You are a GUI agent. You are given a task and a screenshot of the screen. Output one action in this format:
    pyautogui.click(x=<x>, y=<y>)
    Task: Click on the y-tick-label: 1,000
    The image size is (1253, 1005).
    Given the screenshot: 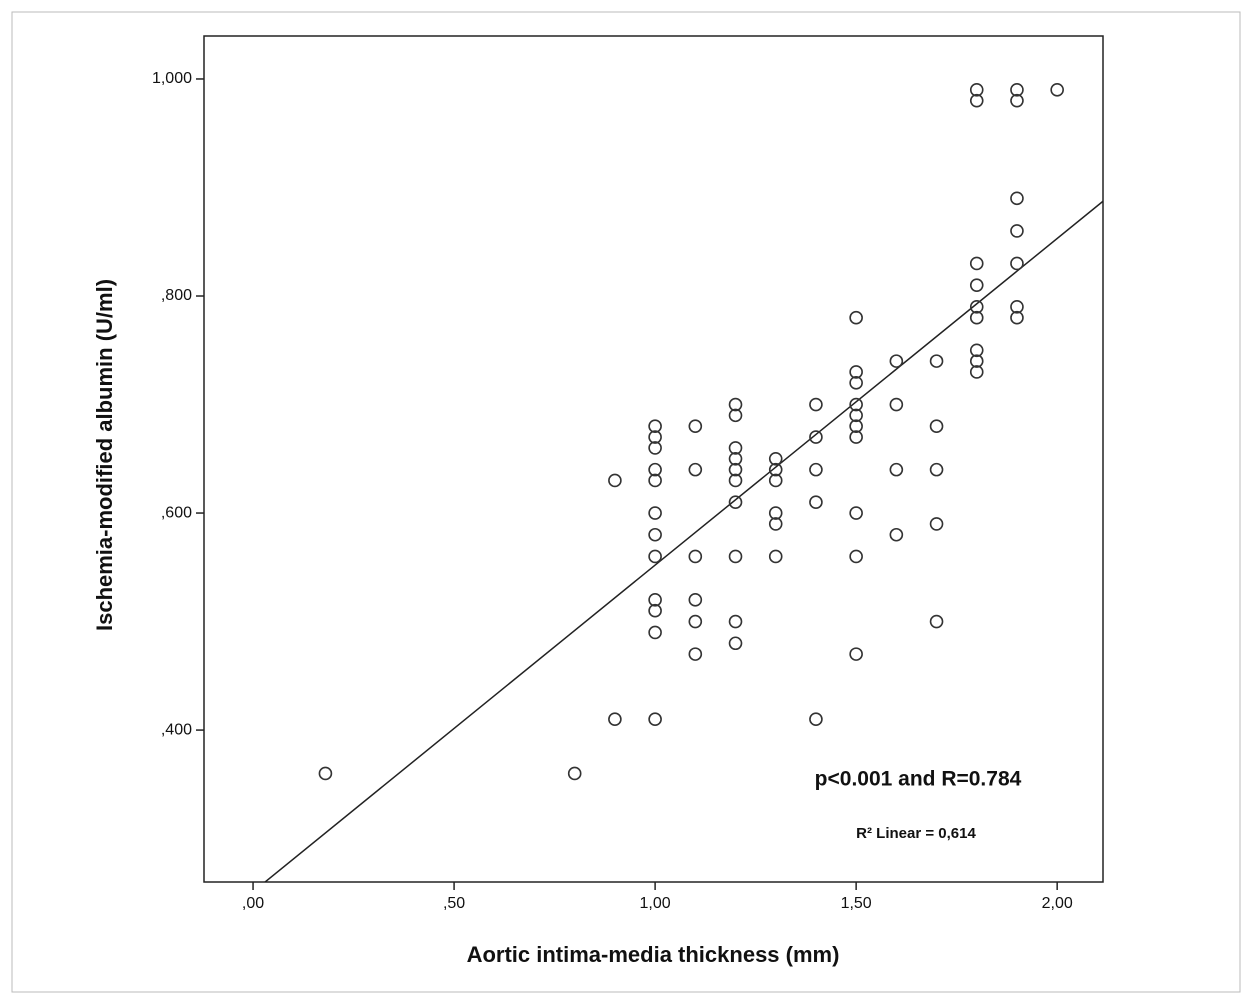 What is the action you would take?
    pyautogui.click(x=172, y=78)
    